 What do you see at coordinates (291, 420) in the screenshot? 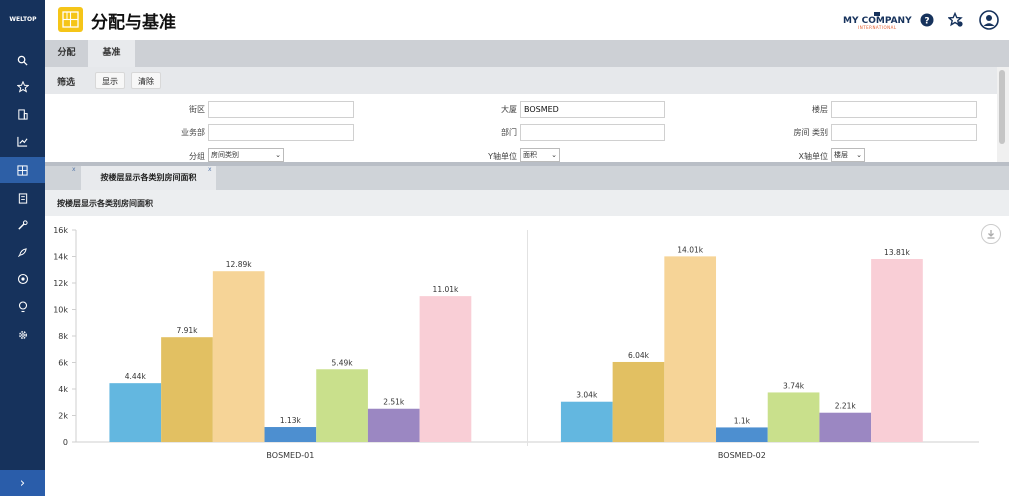
I see `data-label: 1.13k` at bounding box center [291, 420].